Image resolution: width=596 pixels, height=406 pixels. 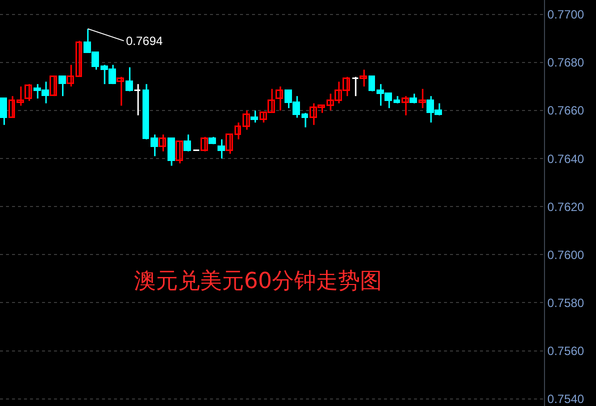 What do you see at coordinates (565, 207) in the screenshot?
I see `y-tick-label: 0.7620` at bounding box center [565, 207].